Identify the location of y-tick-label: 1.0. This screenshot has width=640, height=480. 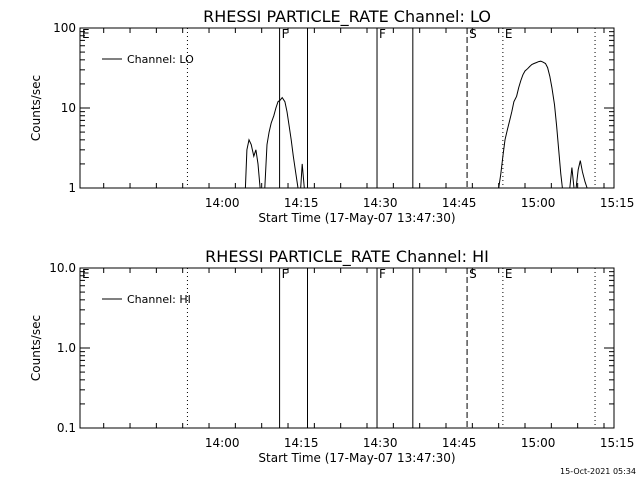
(66, 348).